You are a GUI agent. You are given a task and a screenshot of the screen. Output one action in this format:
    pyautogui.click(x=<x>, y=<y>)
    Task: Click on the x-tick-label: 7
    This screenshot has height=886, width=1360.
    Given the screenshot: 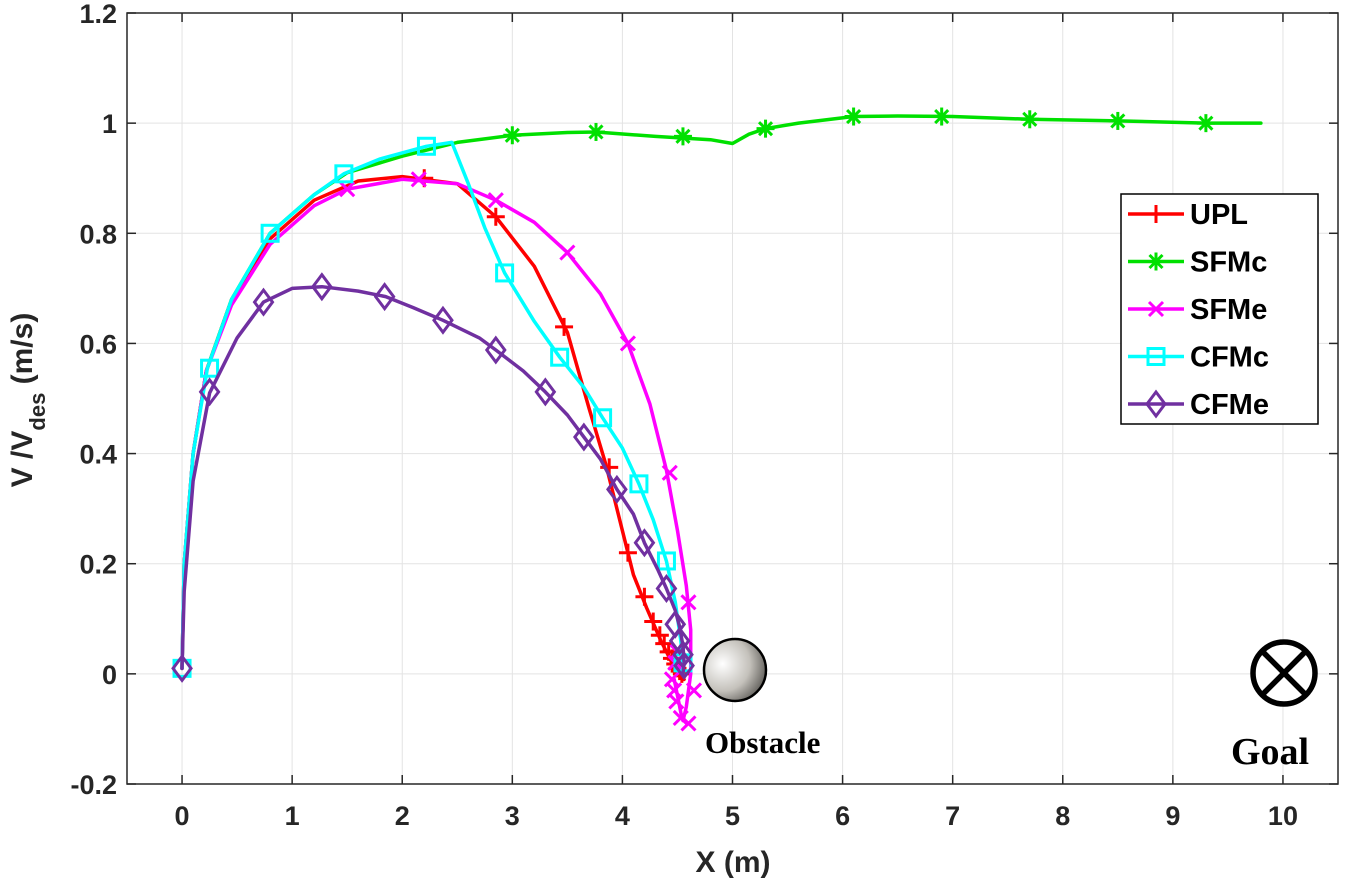 What is the action you would take?
    pyautogui.click(x=952, y=816)
    